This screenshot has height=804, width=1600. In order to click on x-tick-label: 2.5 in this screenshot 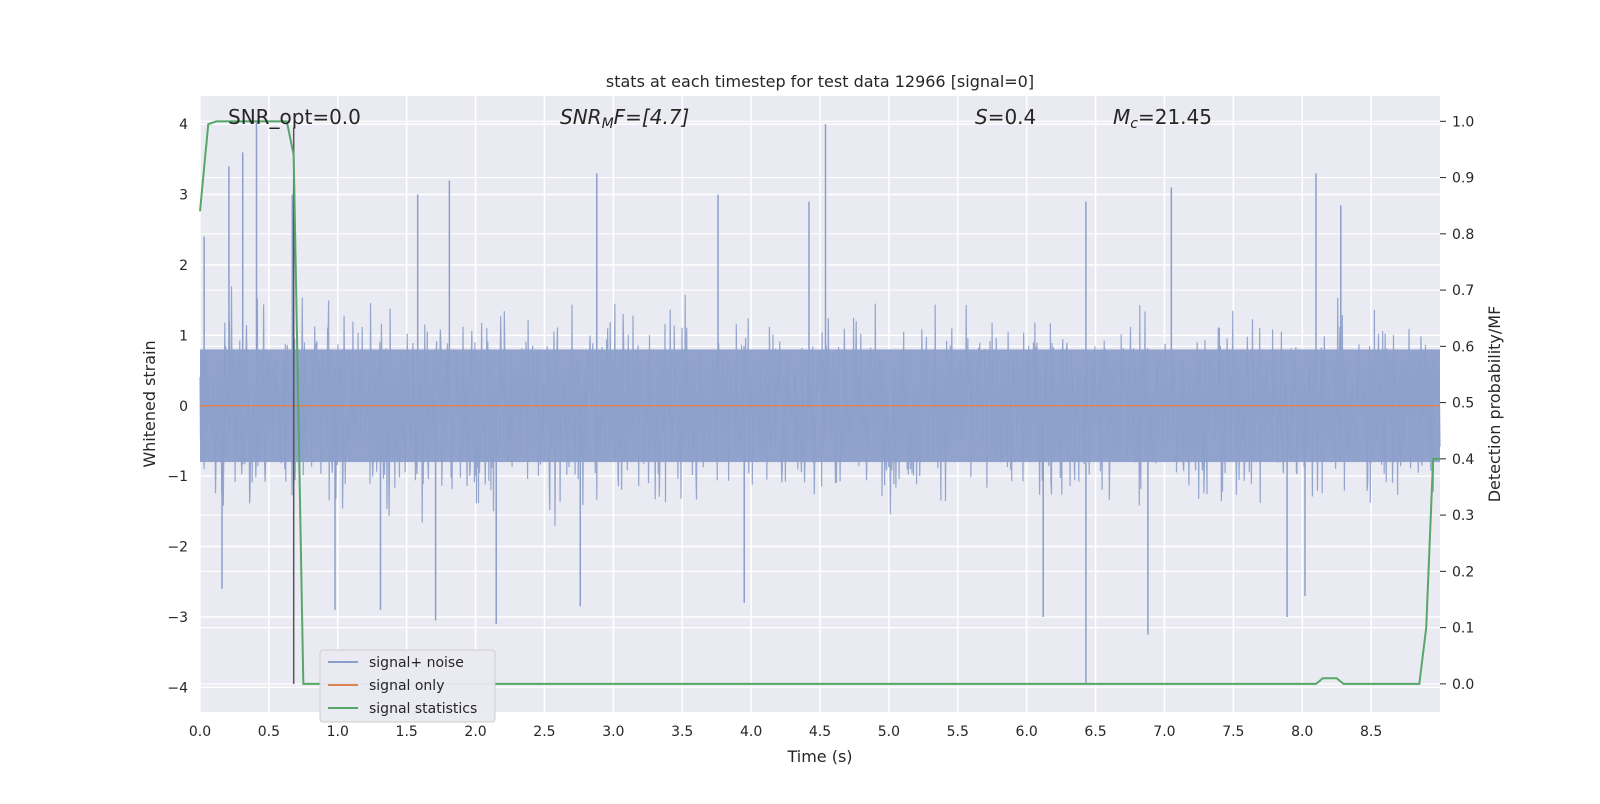, I will do `click(544, 732)`.